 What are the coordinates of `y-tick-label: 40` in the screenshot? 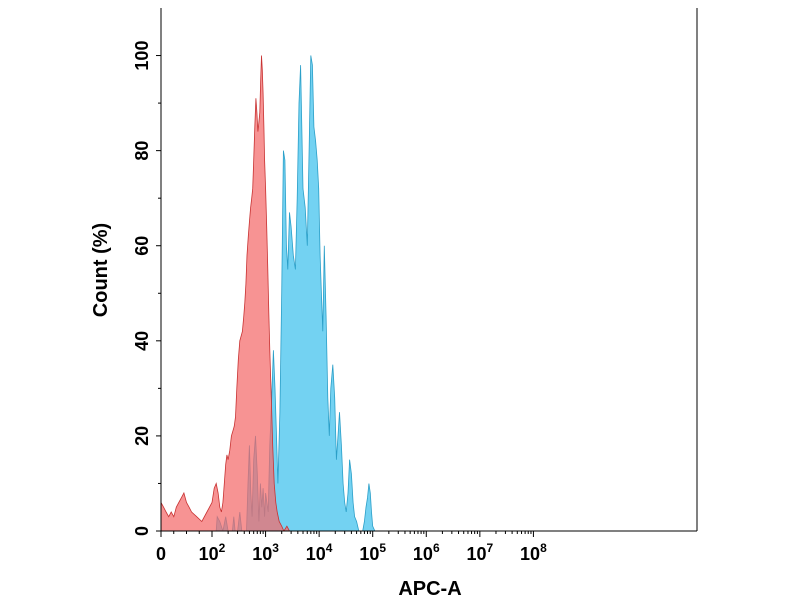 It's located at (142, 341).